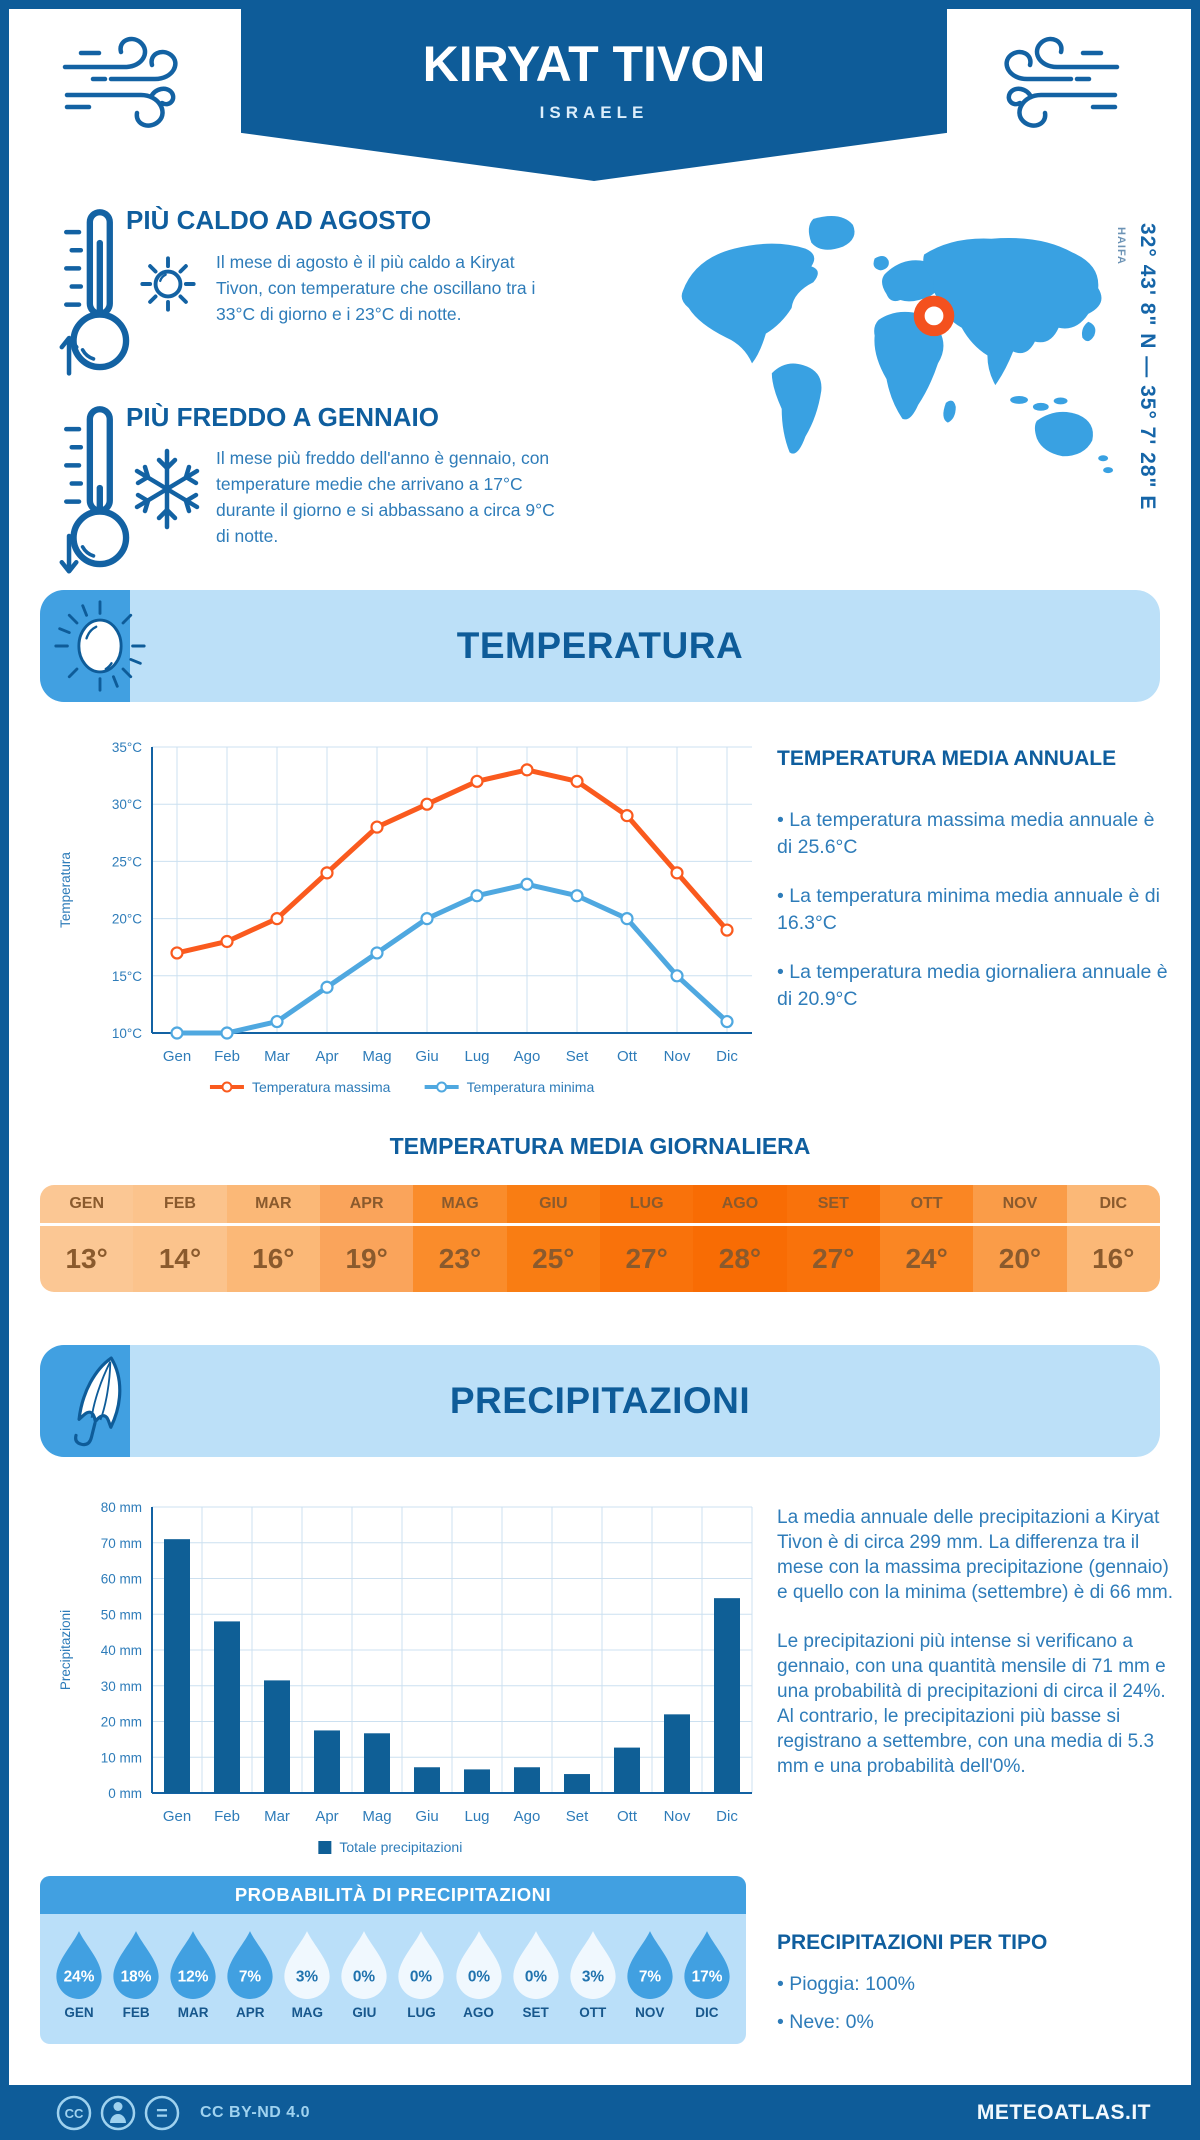  Describe the element at coordinates (646, 1259) in the screenshot. I see `month-value-cell: 27°` at that location.